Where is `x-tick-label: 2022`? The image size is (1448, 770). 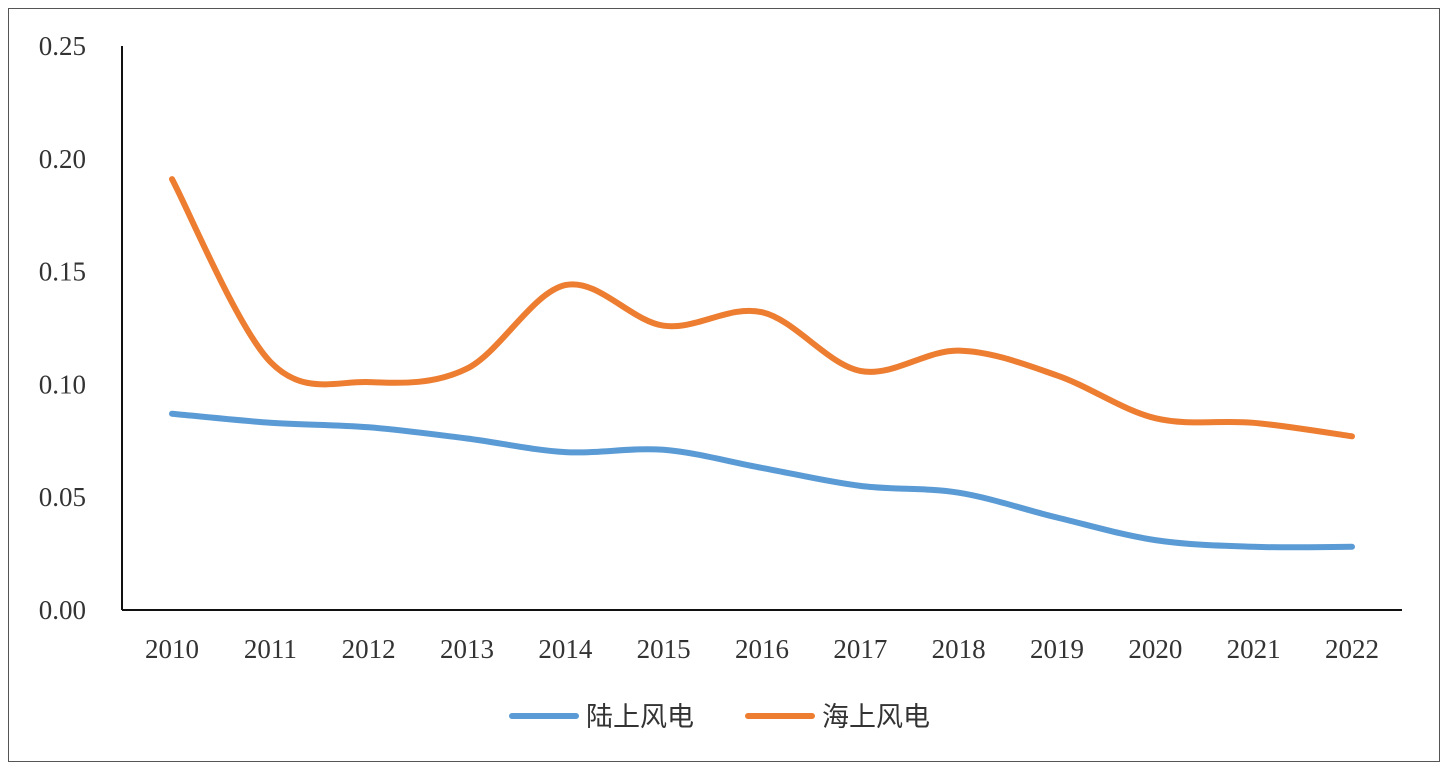 x-tick-label: 2022 is located at coordinates (1352, 649).